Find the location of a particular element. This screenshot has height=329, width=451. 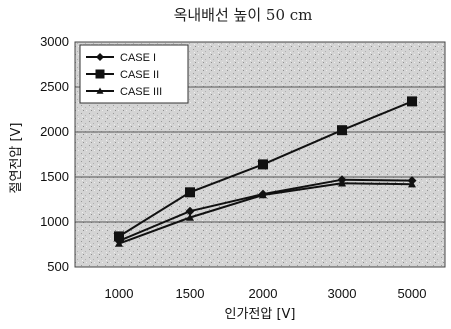

chart-title: 옥내배선 높이 50 cm is located at coordinates (243, 15).